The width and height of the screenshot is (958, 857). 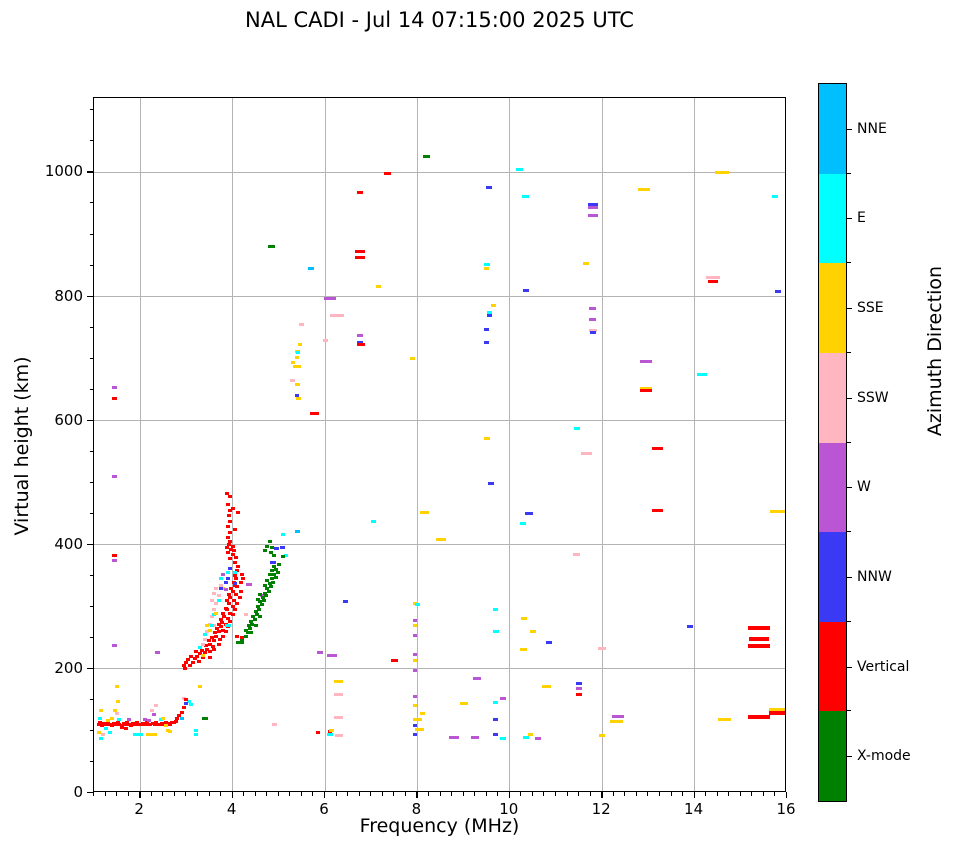 What do you see at coordinates (439, 826) in the screenshot?
I see `x-axis-label: Frequency (MHz)` at bounding box center [439, 826].